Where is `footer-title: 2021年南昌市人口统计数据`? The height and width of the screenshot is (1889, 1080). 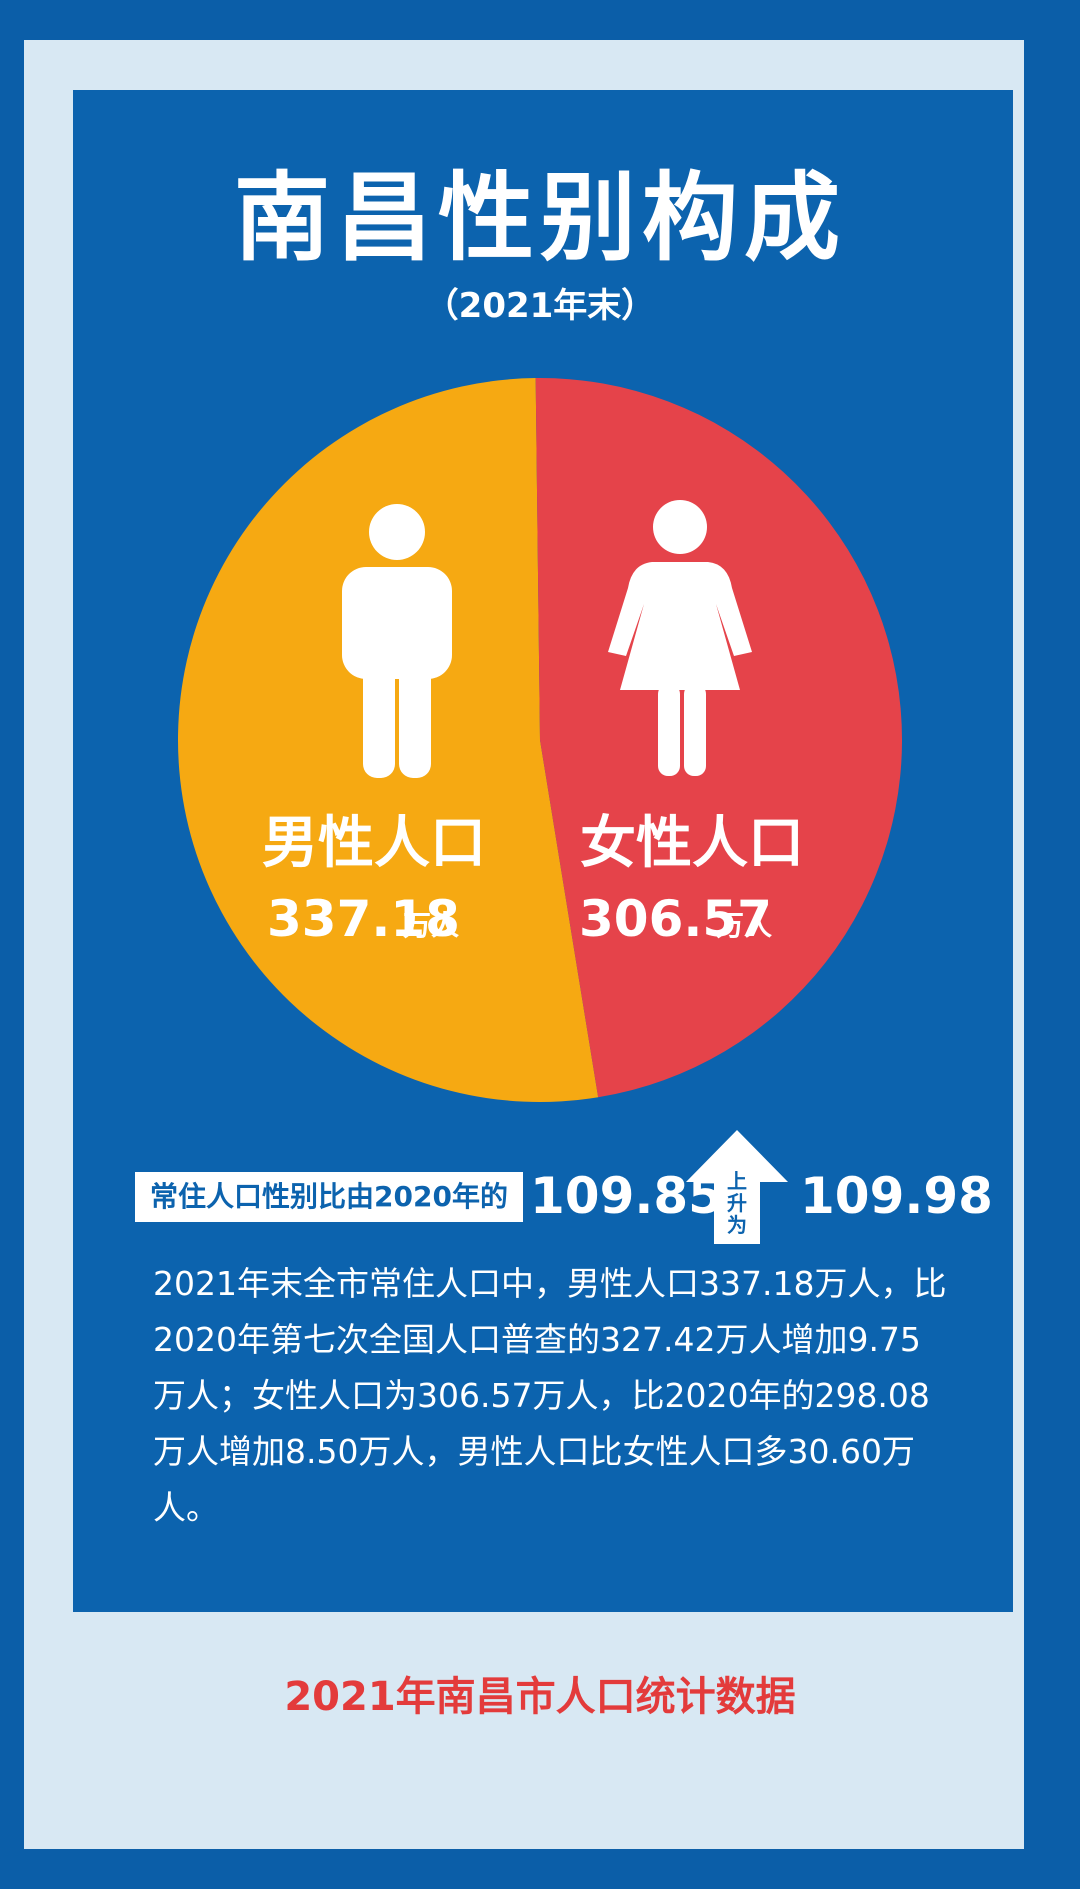
footer-title: 2021年南昌市人口统计数据 is located at coordinates (540, 1693).